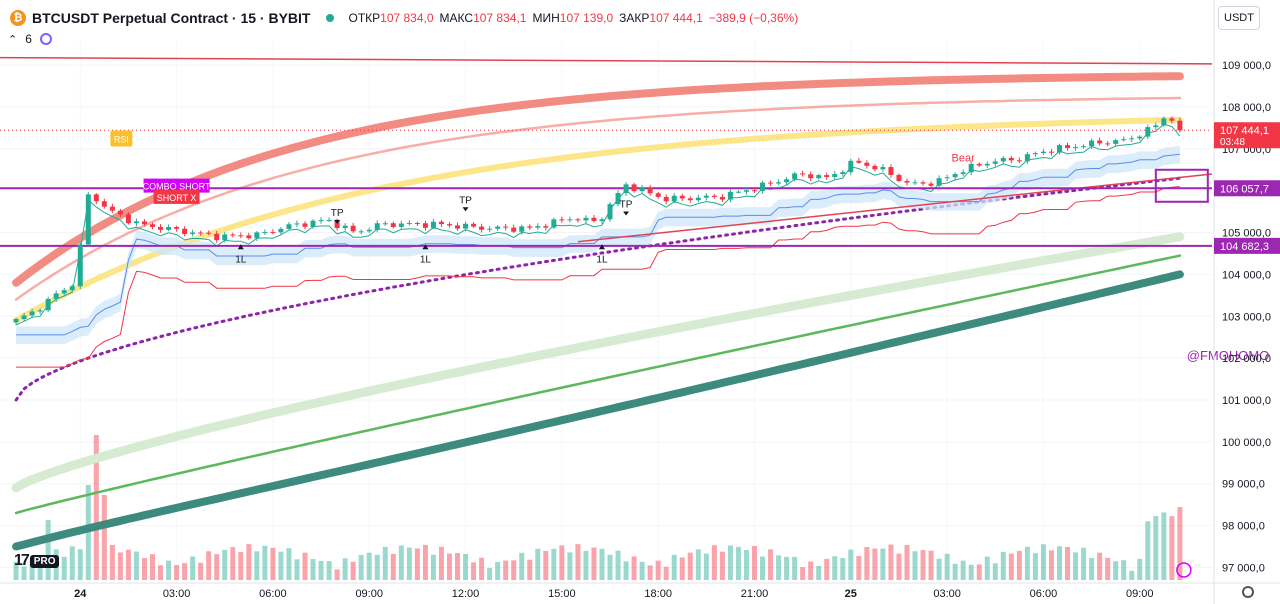 This screenshot has width=1280, height=604. What do you see at coordinates (45, 39) in the screenshot?
I see `sync-icon` at bounding box center [45, 39].